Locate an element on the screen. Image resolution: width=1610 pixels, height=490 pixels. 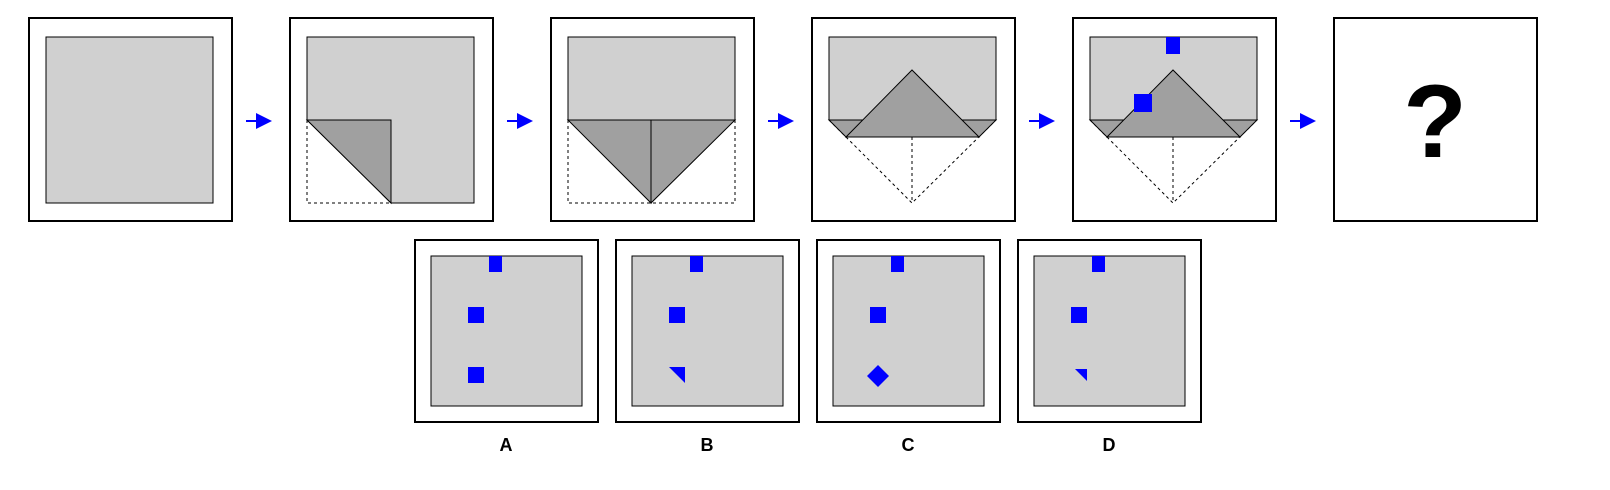
folded-flap-right is located at coordinates (693, 162).